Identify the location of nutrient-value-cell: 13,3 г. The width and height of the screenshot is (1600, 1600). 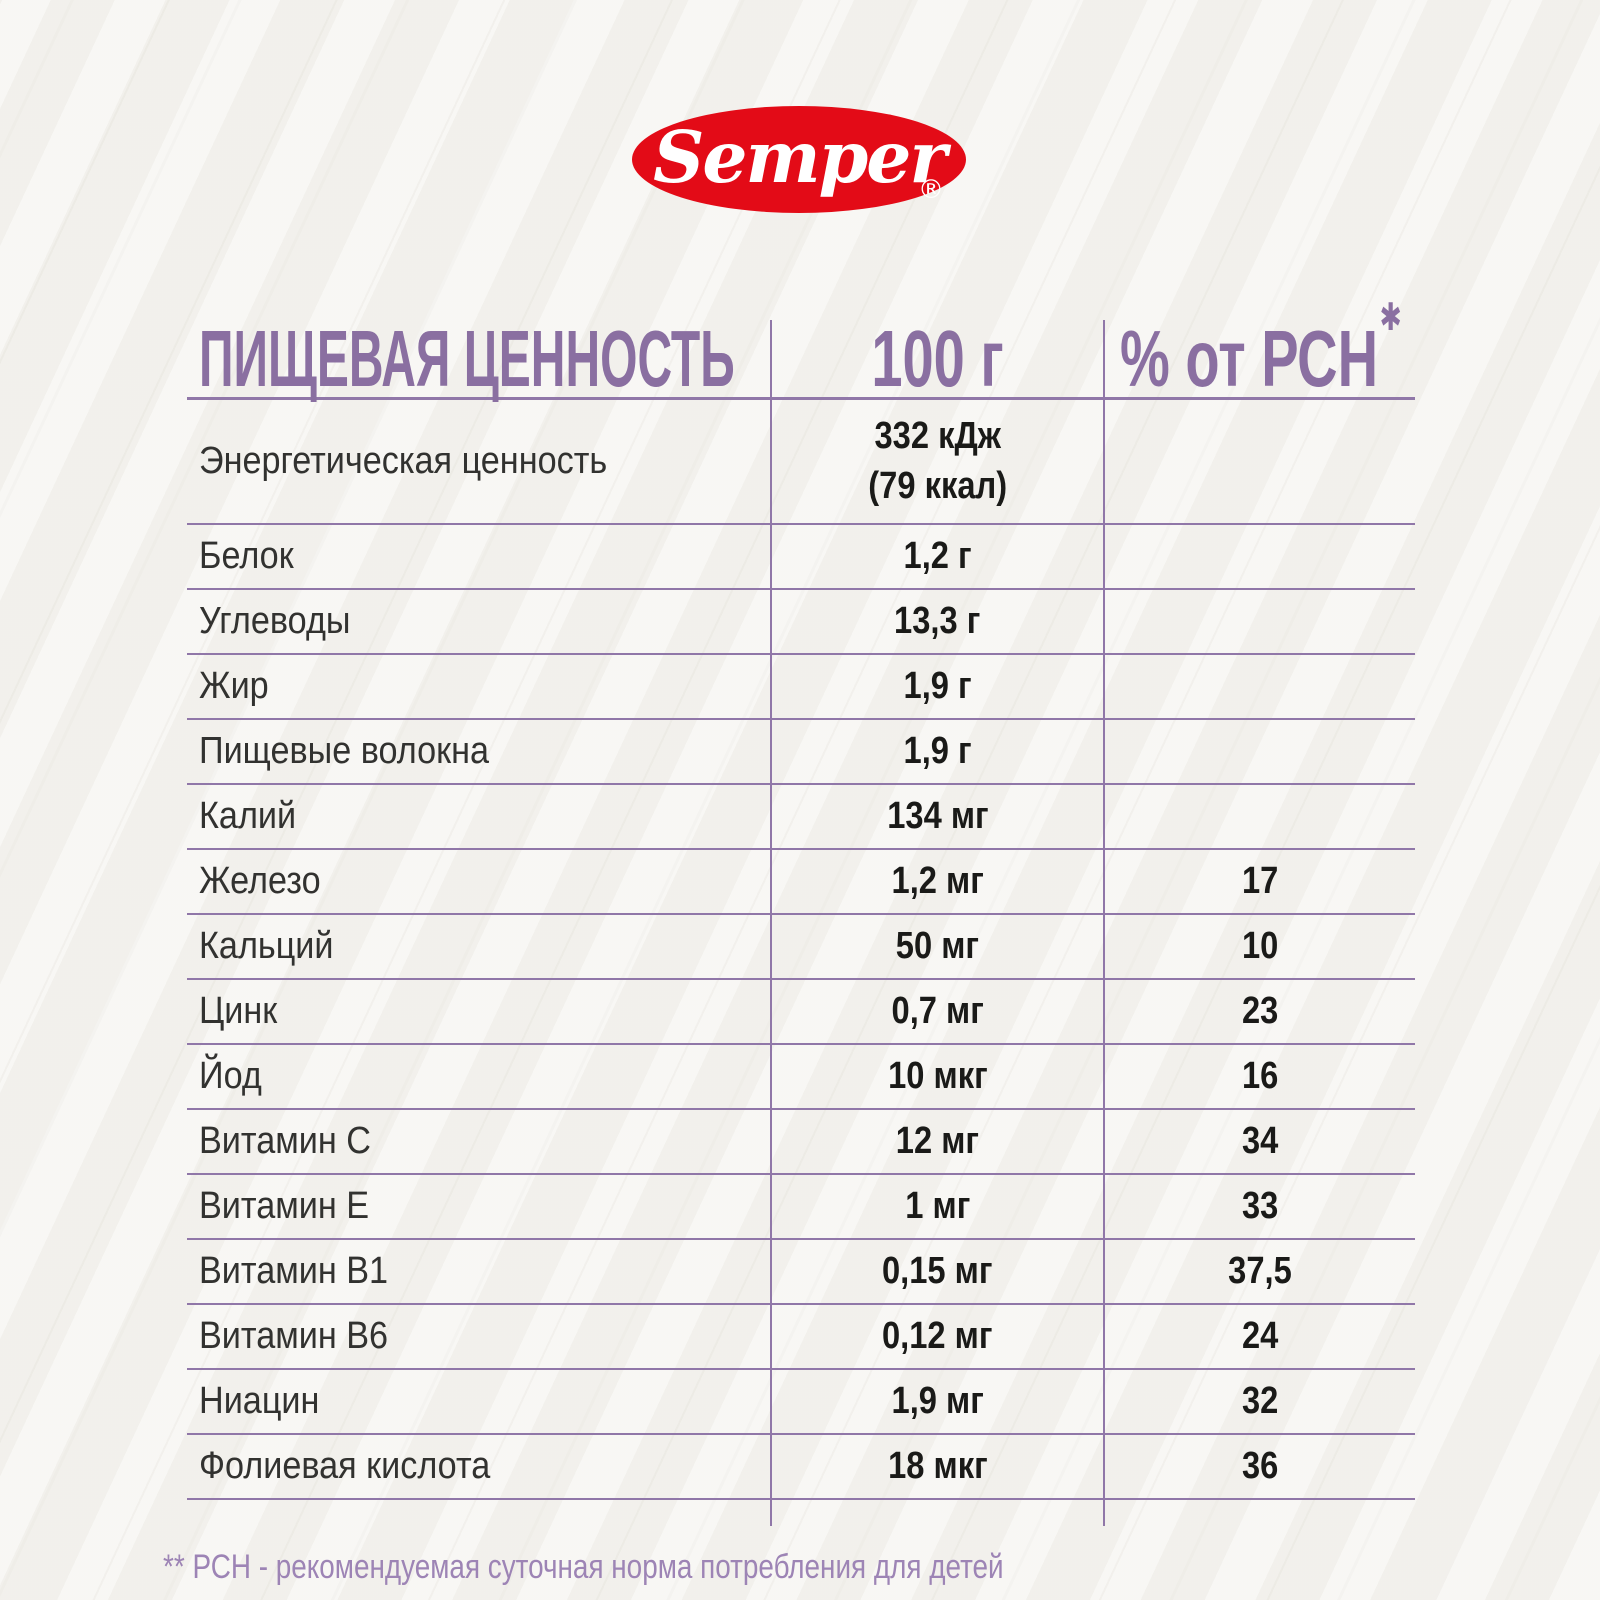
(936, 622).